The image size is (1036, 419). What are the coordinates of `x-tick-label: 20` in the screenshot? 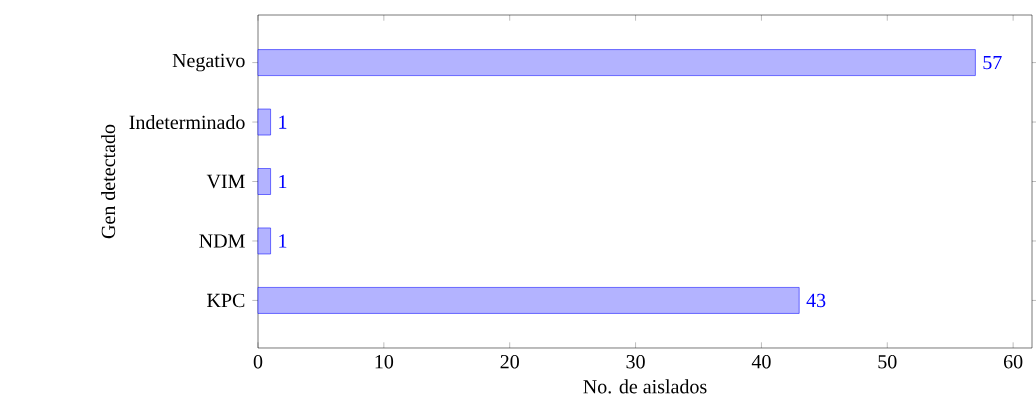 It's located at (509, 361).